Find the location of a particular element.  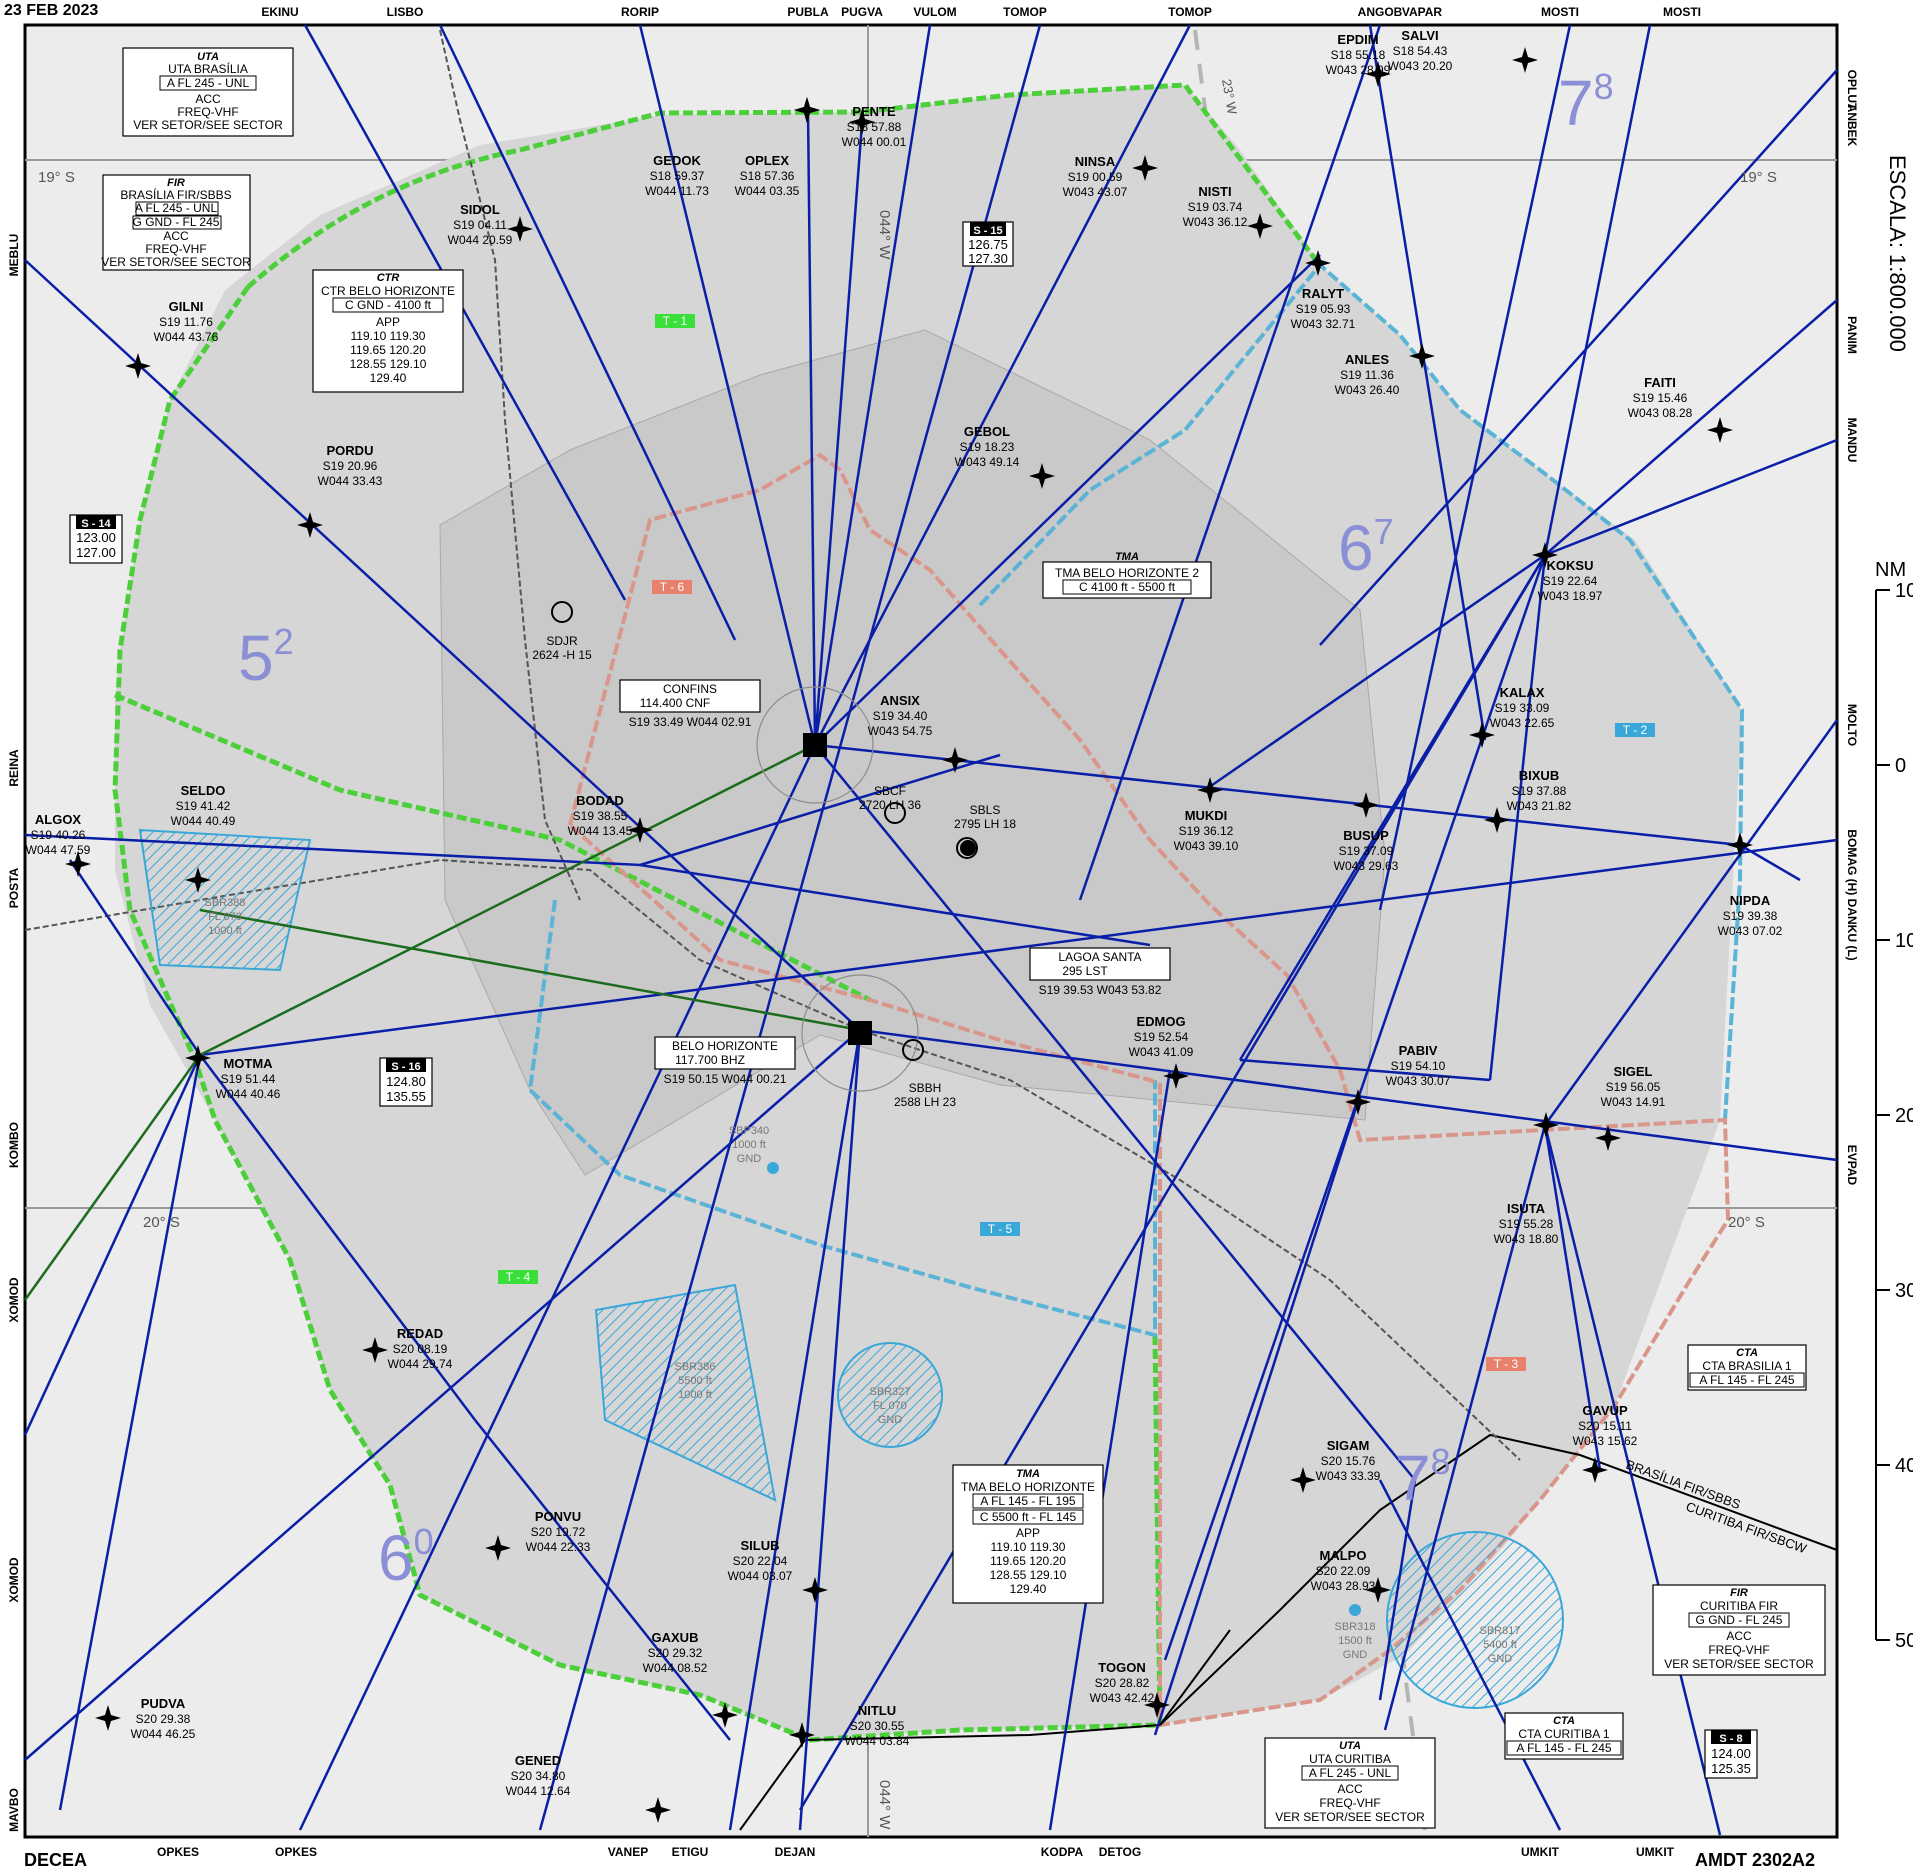

restricted-area-sbr318 is located at coordinates (1355, 1610).